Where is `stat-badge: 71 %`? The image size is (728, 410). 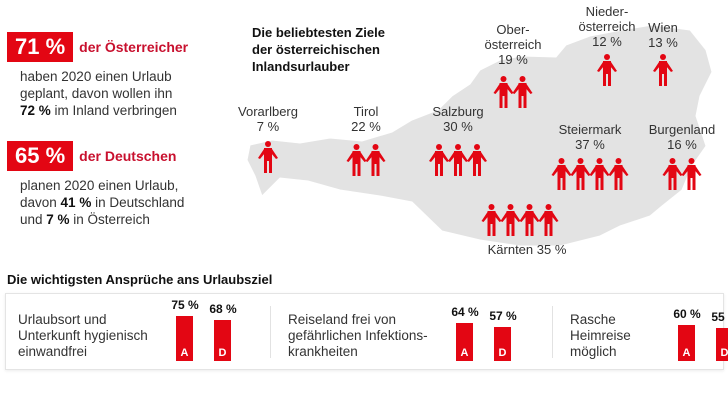
stat-badge: 71 % is located at coordinates (40, 47).